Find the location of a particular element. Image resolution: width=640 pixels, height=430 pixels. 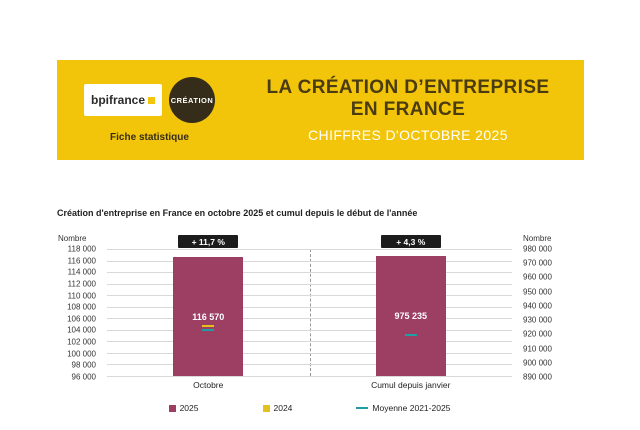

right-axis-name: Nombre is located at coordinates (537, 238).